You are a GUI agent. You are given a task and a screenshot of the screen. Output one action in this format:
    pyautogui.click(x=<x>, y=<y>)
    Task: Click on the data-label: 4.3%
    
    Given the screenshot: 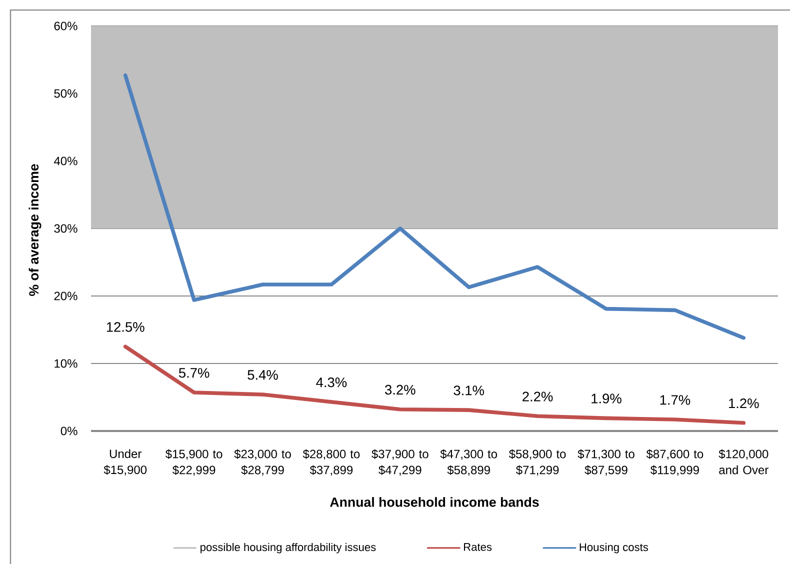 What is the action you would take?
    pyautogui.click(x=331, y=382)
    